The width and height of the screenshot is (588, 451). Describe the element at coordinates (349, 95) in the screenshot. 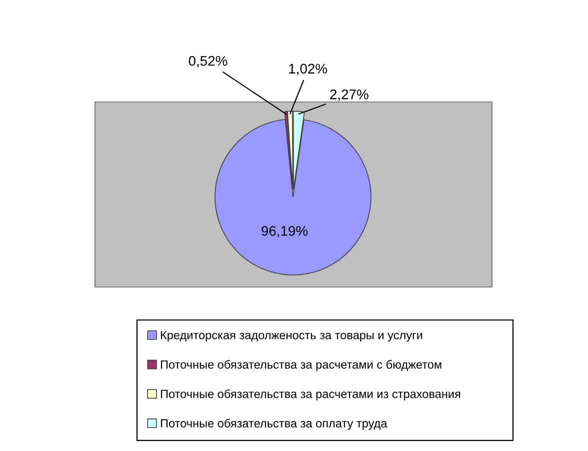

I see `data-label: 2,27%` at that location.